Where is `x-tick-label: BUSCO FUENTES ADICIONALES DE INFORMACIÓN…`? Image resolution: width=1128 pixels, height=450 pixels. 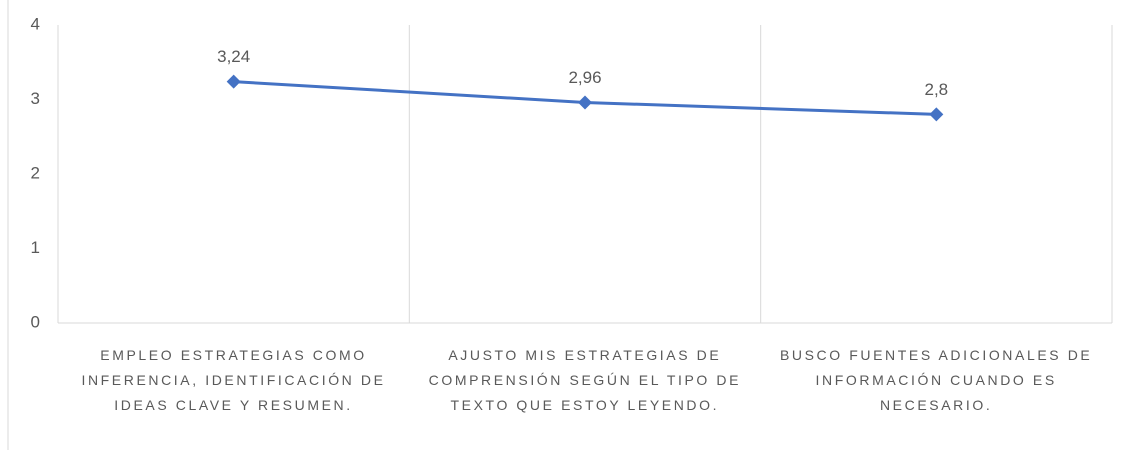 x-tick-label: BUSCO FUENTES ADICIONALES DE INFORMACIÓN… is located at coordinates (936, 380).